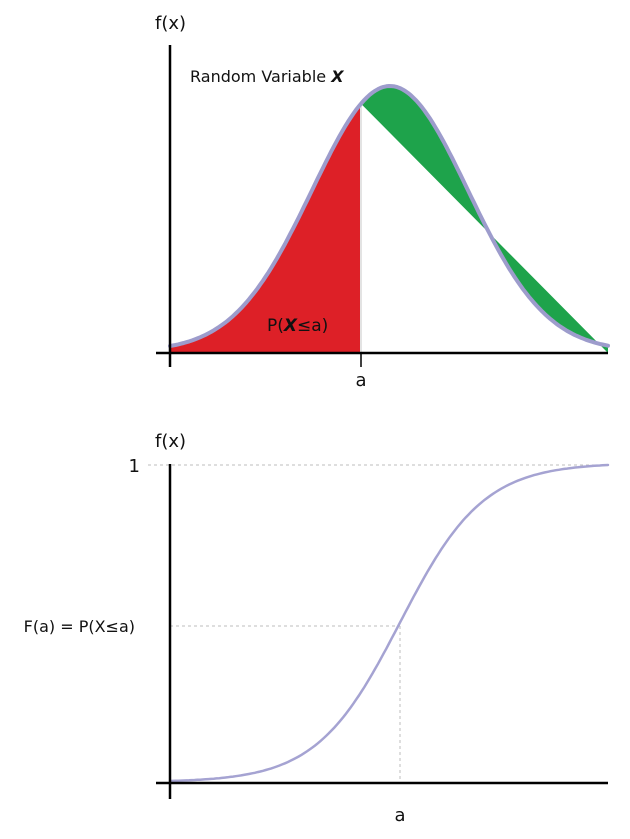 This screenshot has width=630, height=839. I want to click on area-label: P(X≤a), so click(297, 326).